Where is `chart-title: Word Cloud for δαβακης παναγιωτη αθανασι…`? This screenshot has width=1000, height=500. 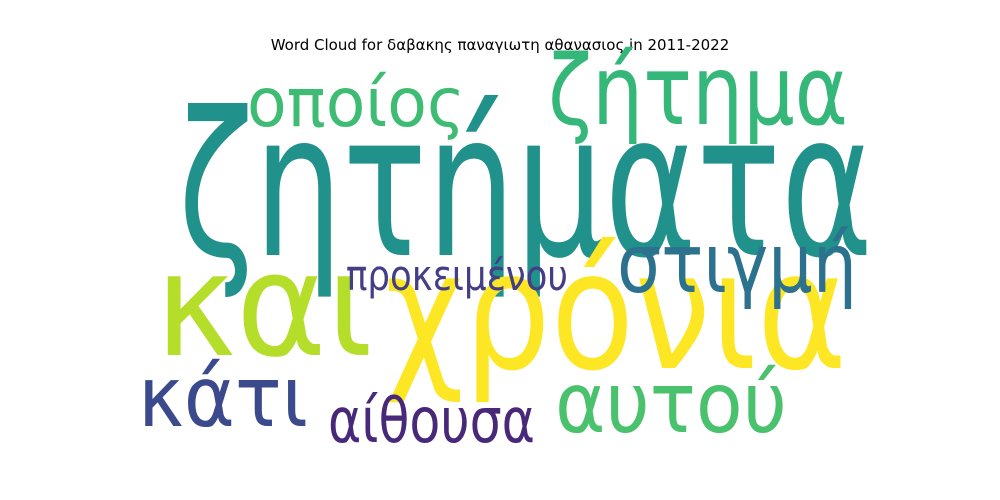 chart-title: Word Cloud for δαβακης παναγιωτη αθανασι… is located at coordinates (500, 45).